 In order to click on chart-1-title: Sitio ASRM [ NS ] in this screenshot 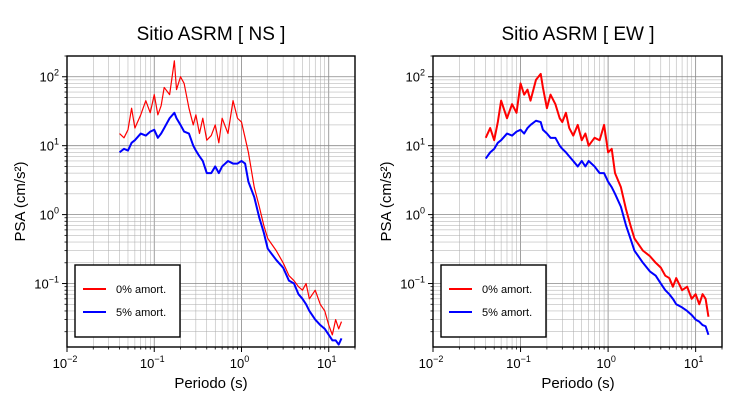, I will do `click(211, 34)`.